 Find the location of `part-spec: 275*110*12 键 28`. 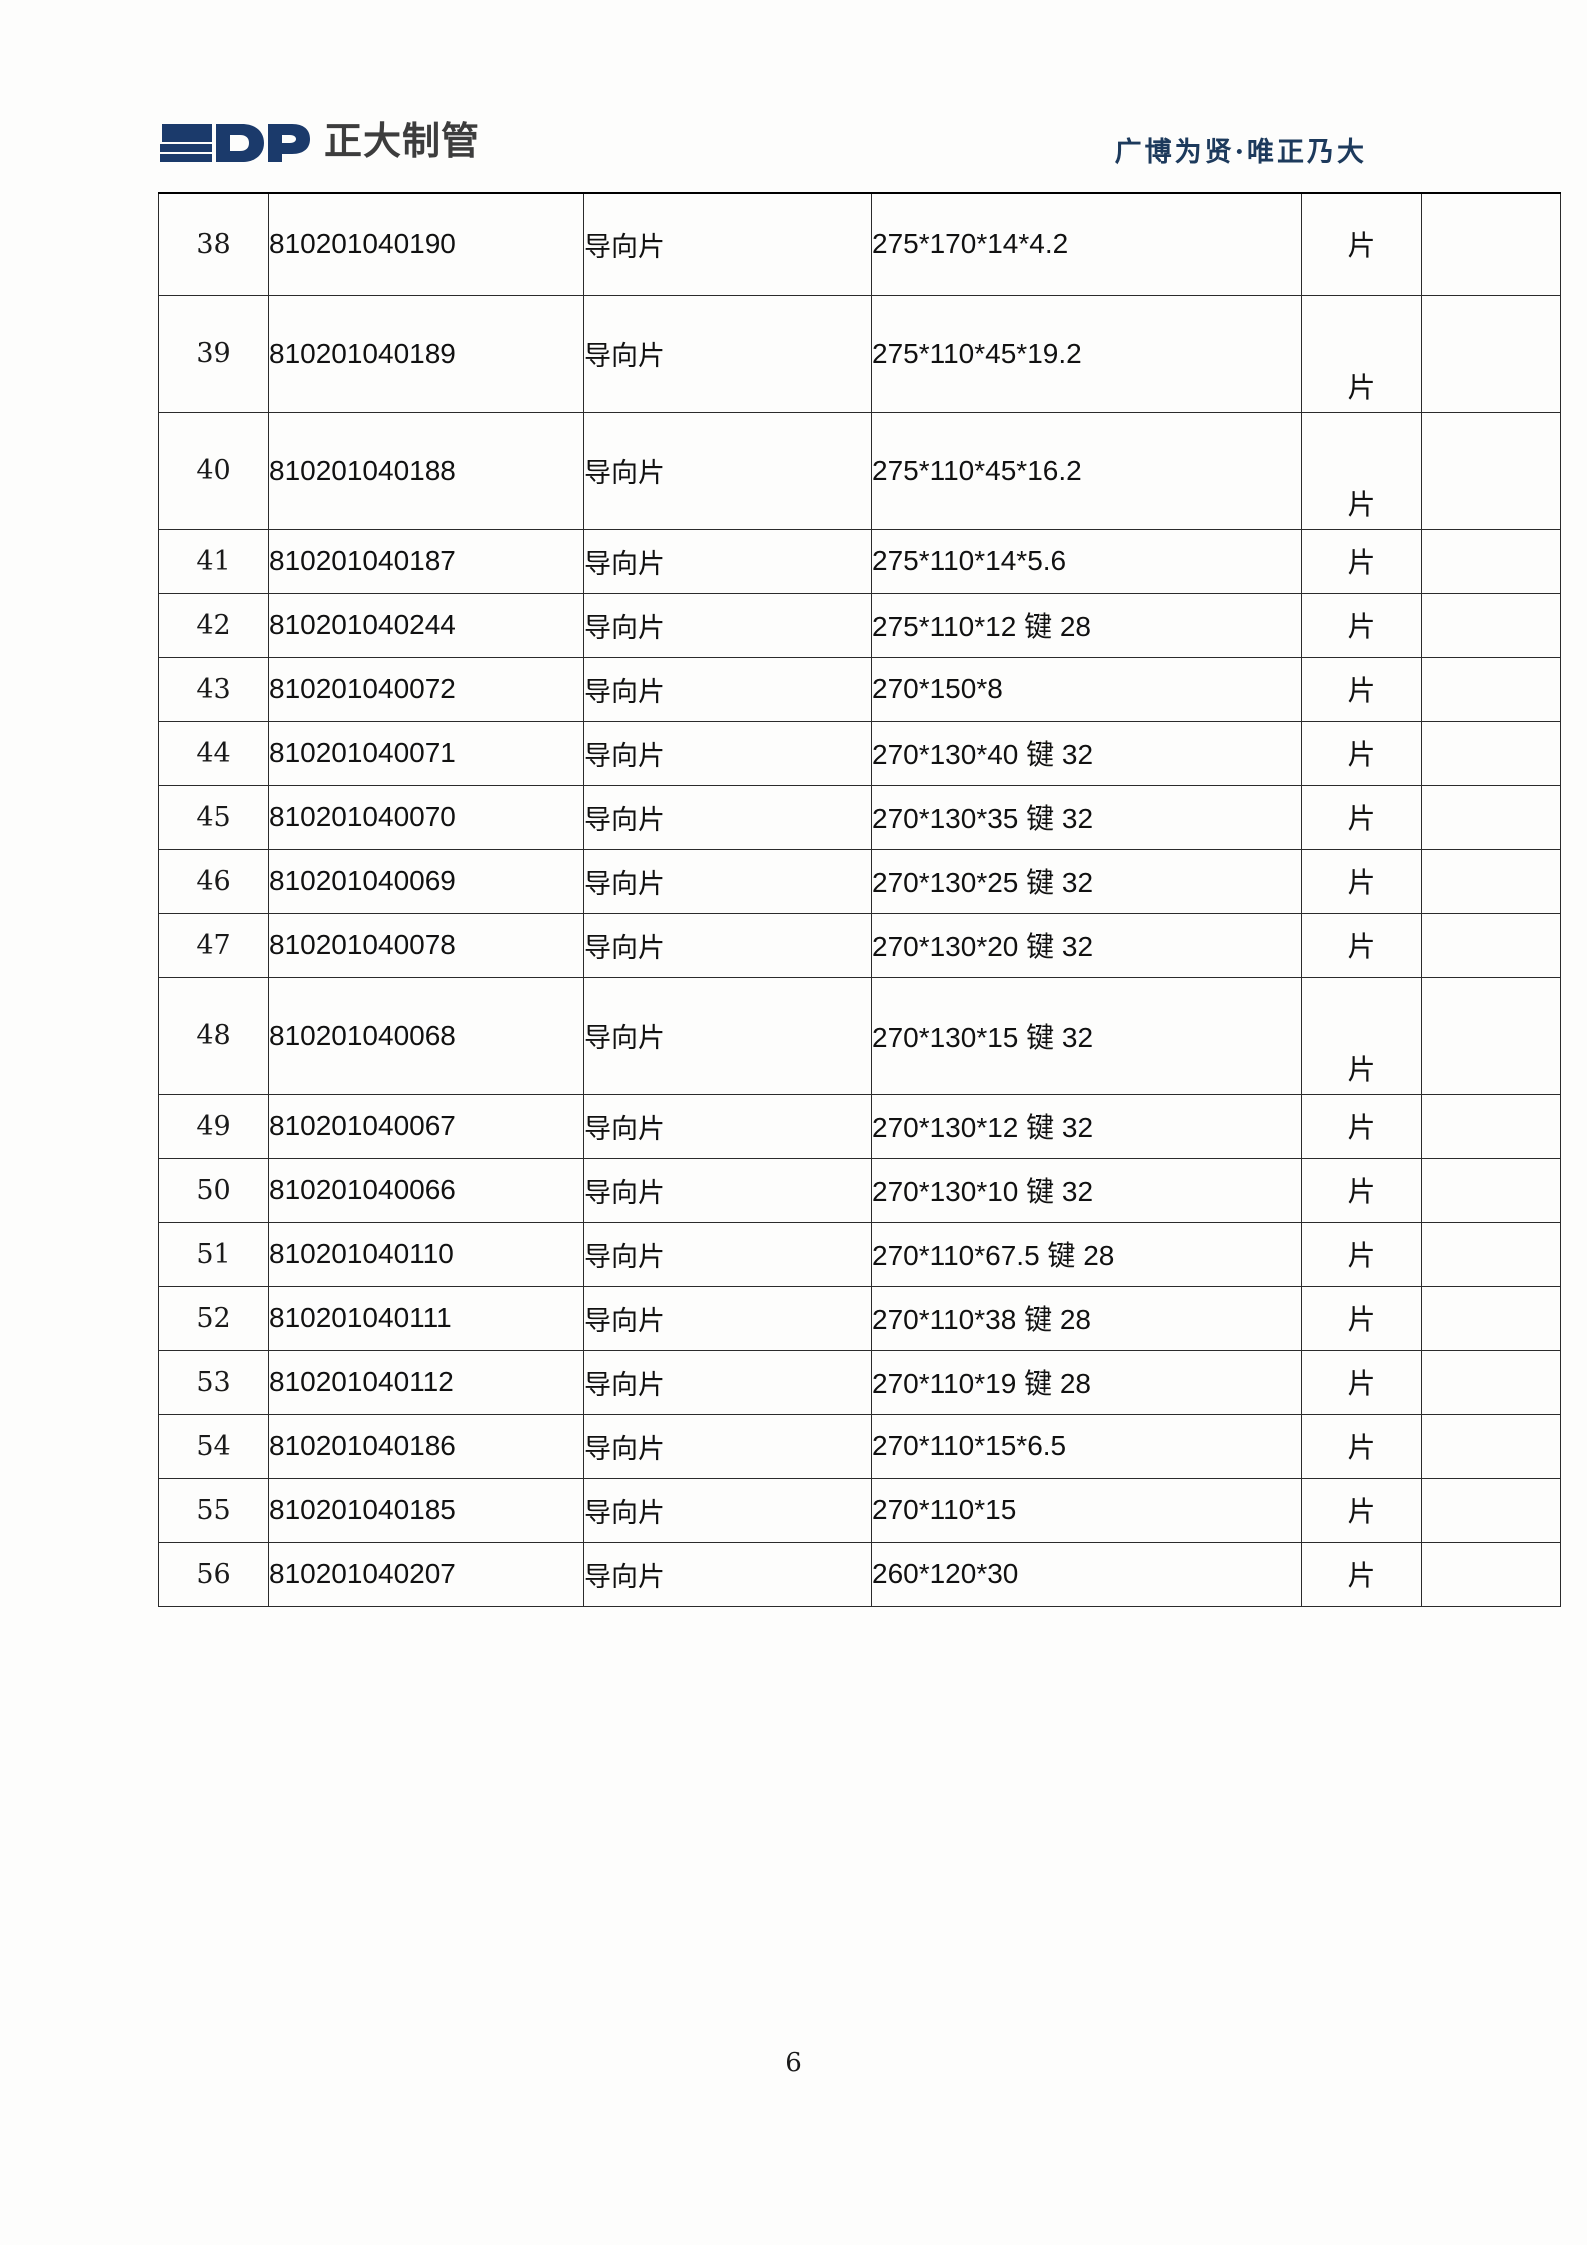

part-spec: 275*110*12 键 28 is located at coordinates (1086, 625).